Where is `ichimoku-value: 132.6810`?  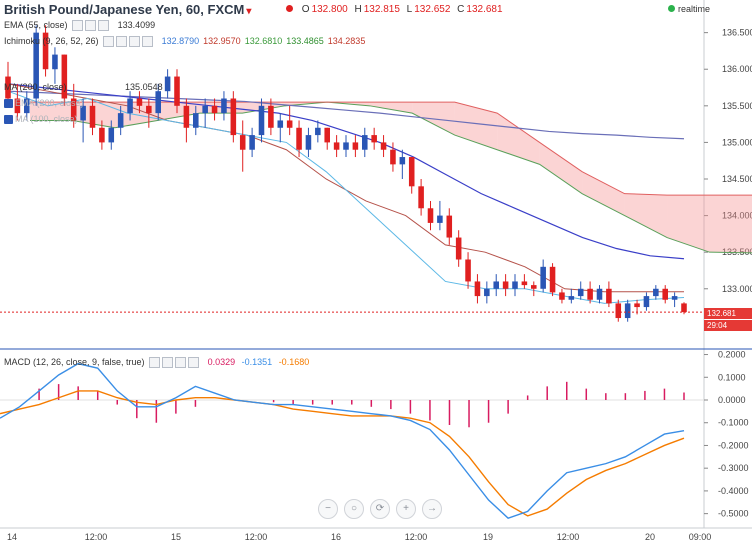
ichimoku-value: 132.6810 is located at coordinates (263, 41).